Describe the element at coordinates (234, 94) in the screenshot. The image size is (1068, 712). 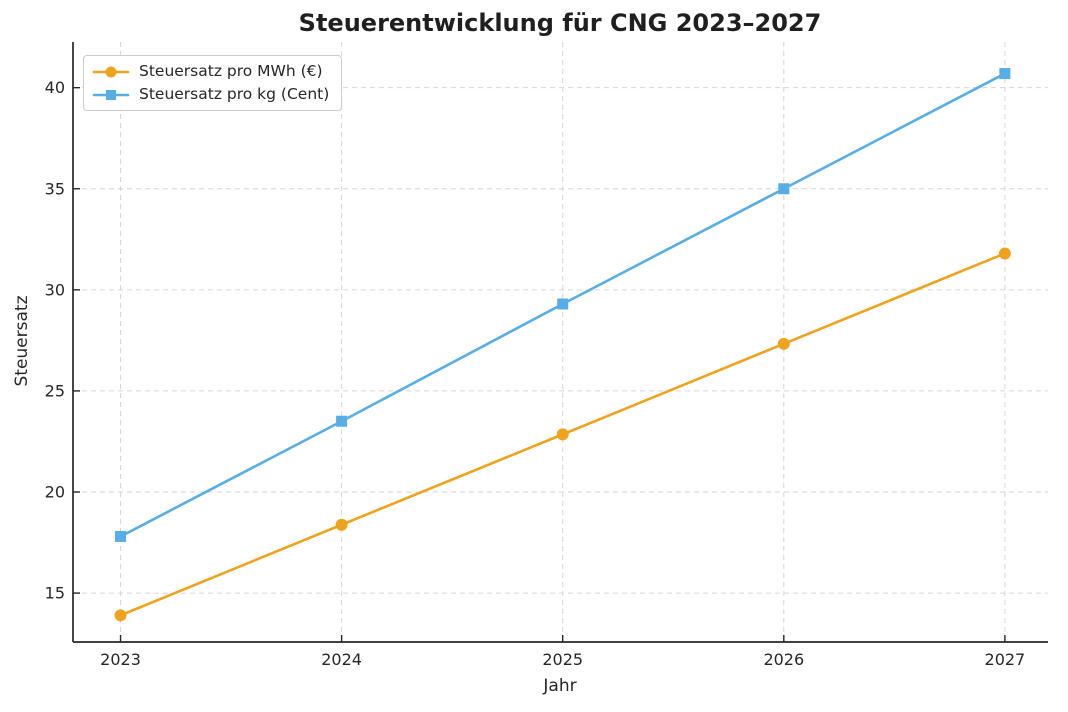
I see `legend-label-kg: Steuersatz pro kg (Cent)` at that location.